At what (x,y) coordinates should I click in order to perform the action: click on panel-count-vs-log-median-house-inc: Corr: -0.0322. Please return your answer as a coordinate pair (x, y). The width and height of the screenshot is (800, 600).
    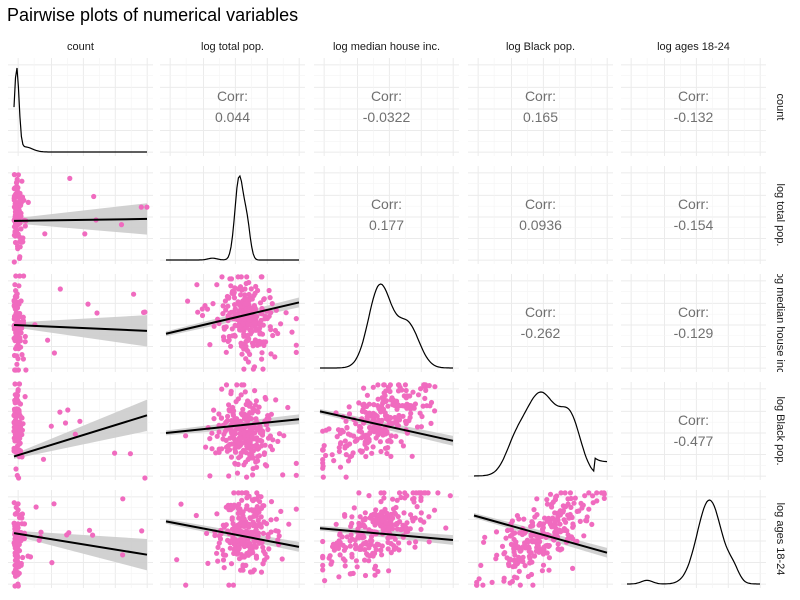
    Looking at the image, I should click on (386, 107).